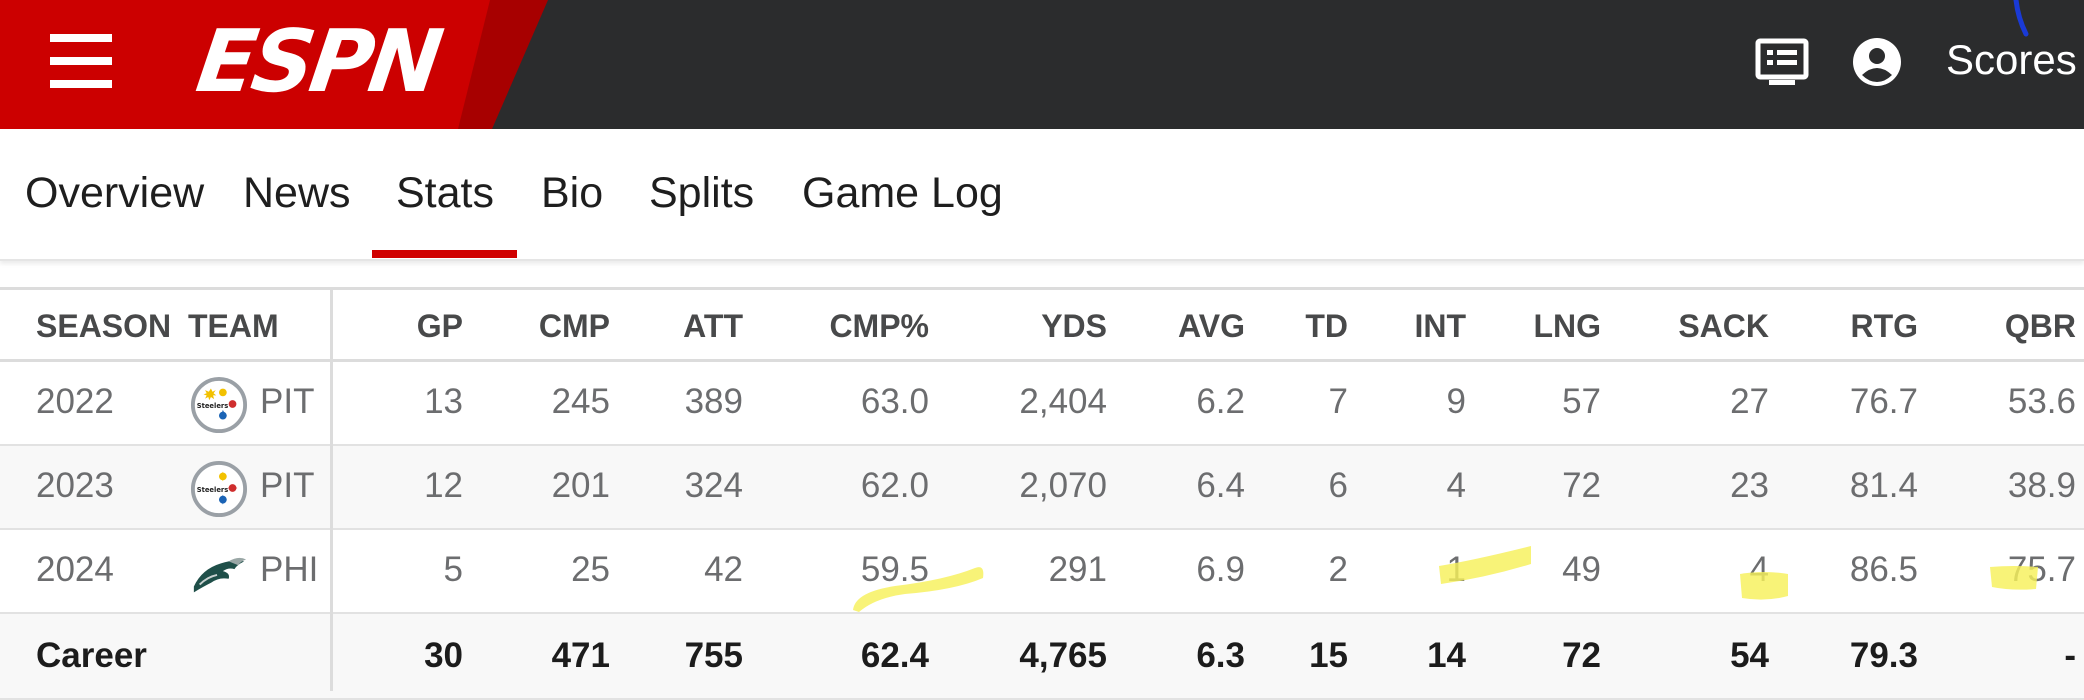  Describe the element at coordinates (1338, 569) in the screenshot. I see `td-cell: 2` at that location.